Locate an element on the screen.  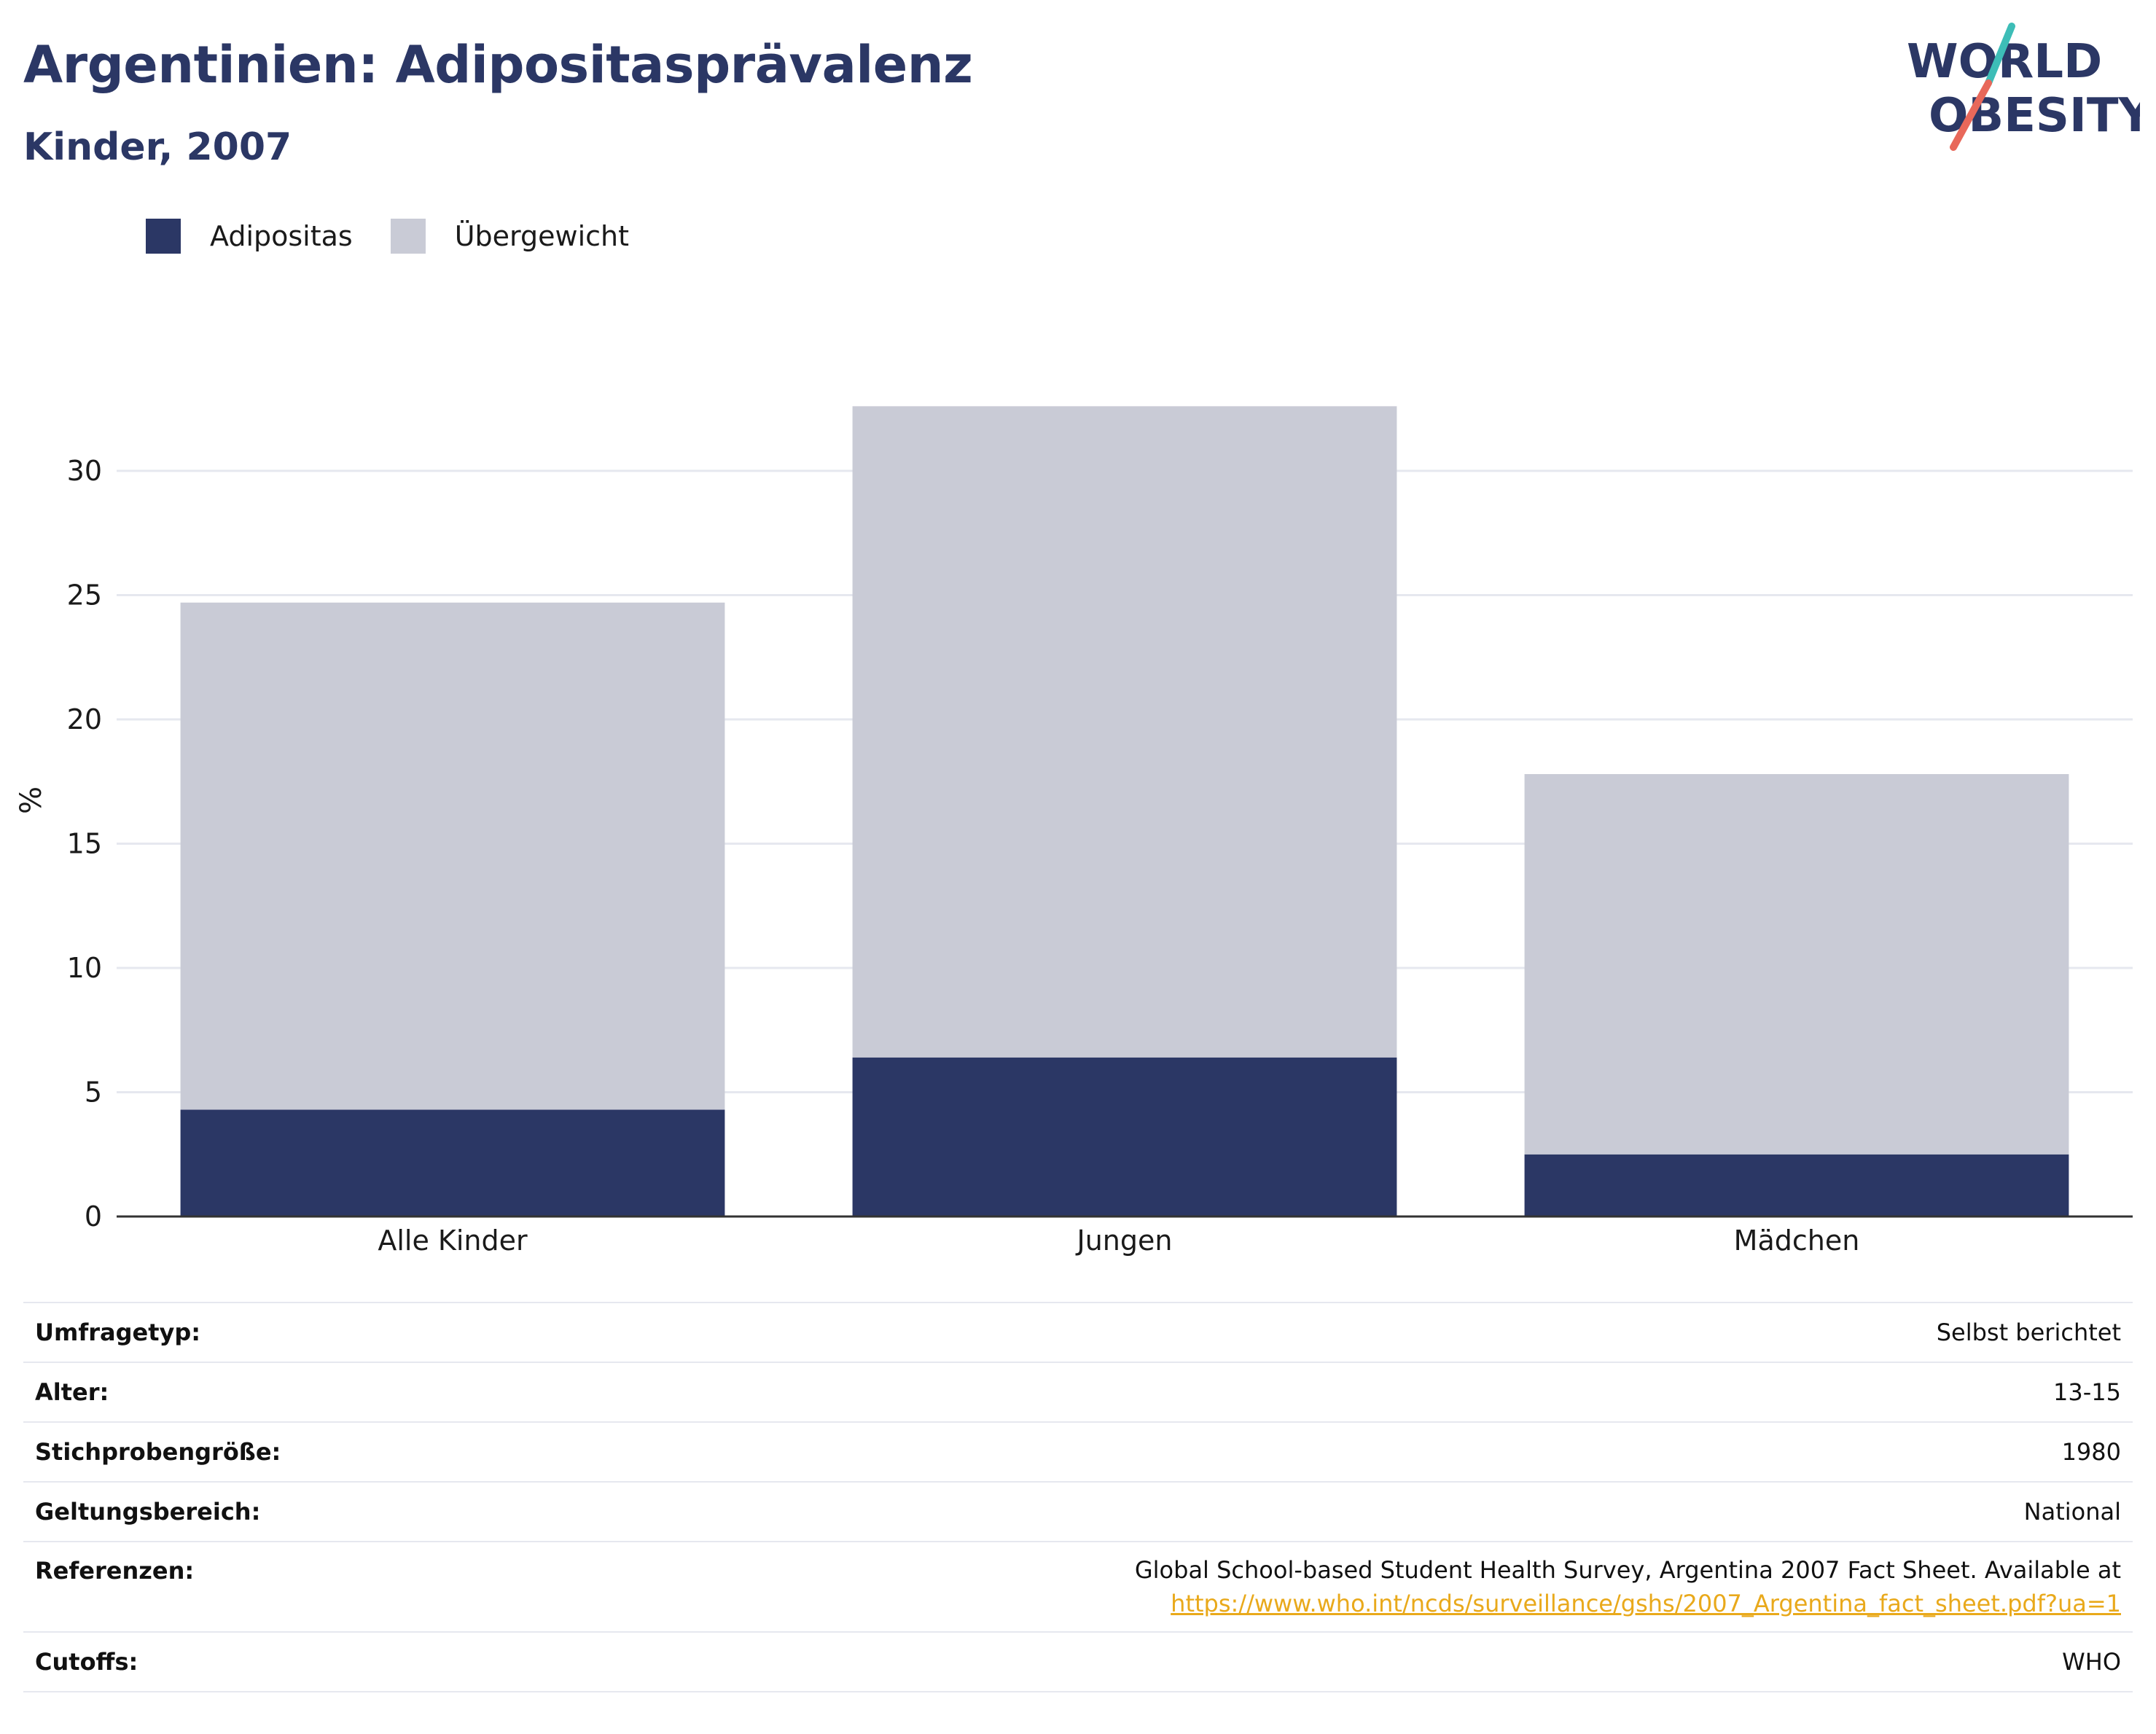
info-key: Cutoffs: is located at coordinates (246, 1662).